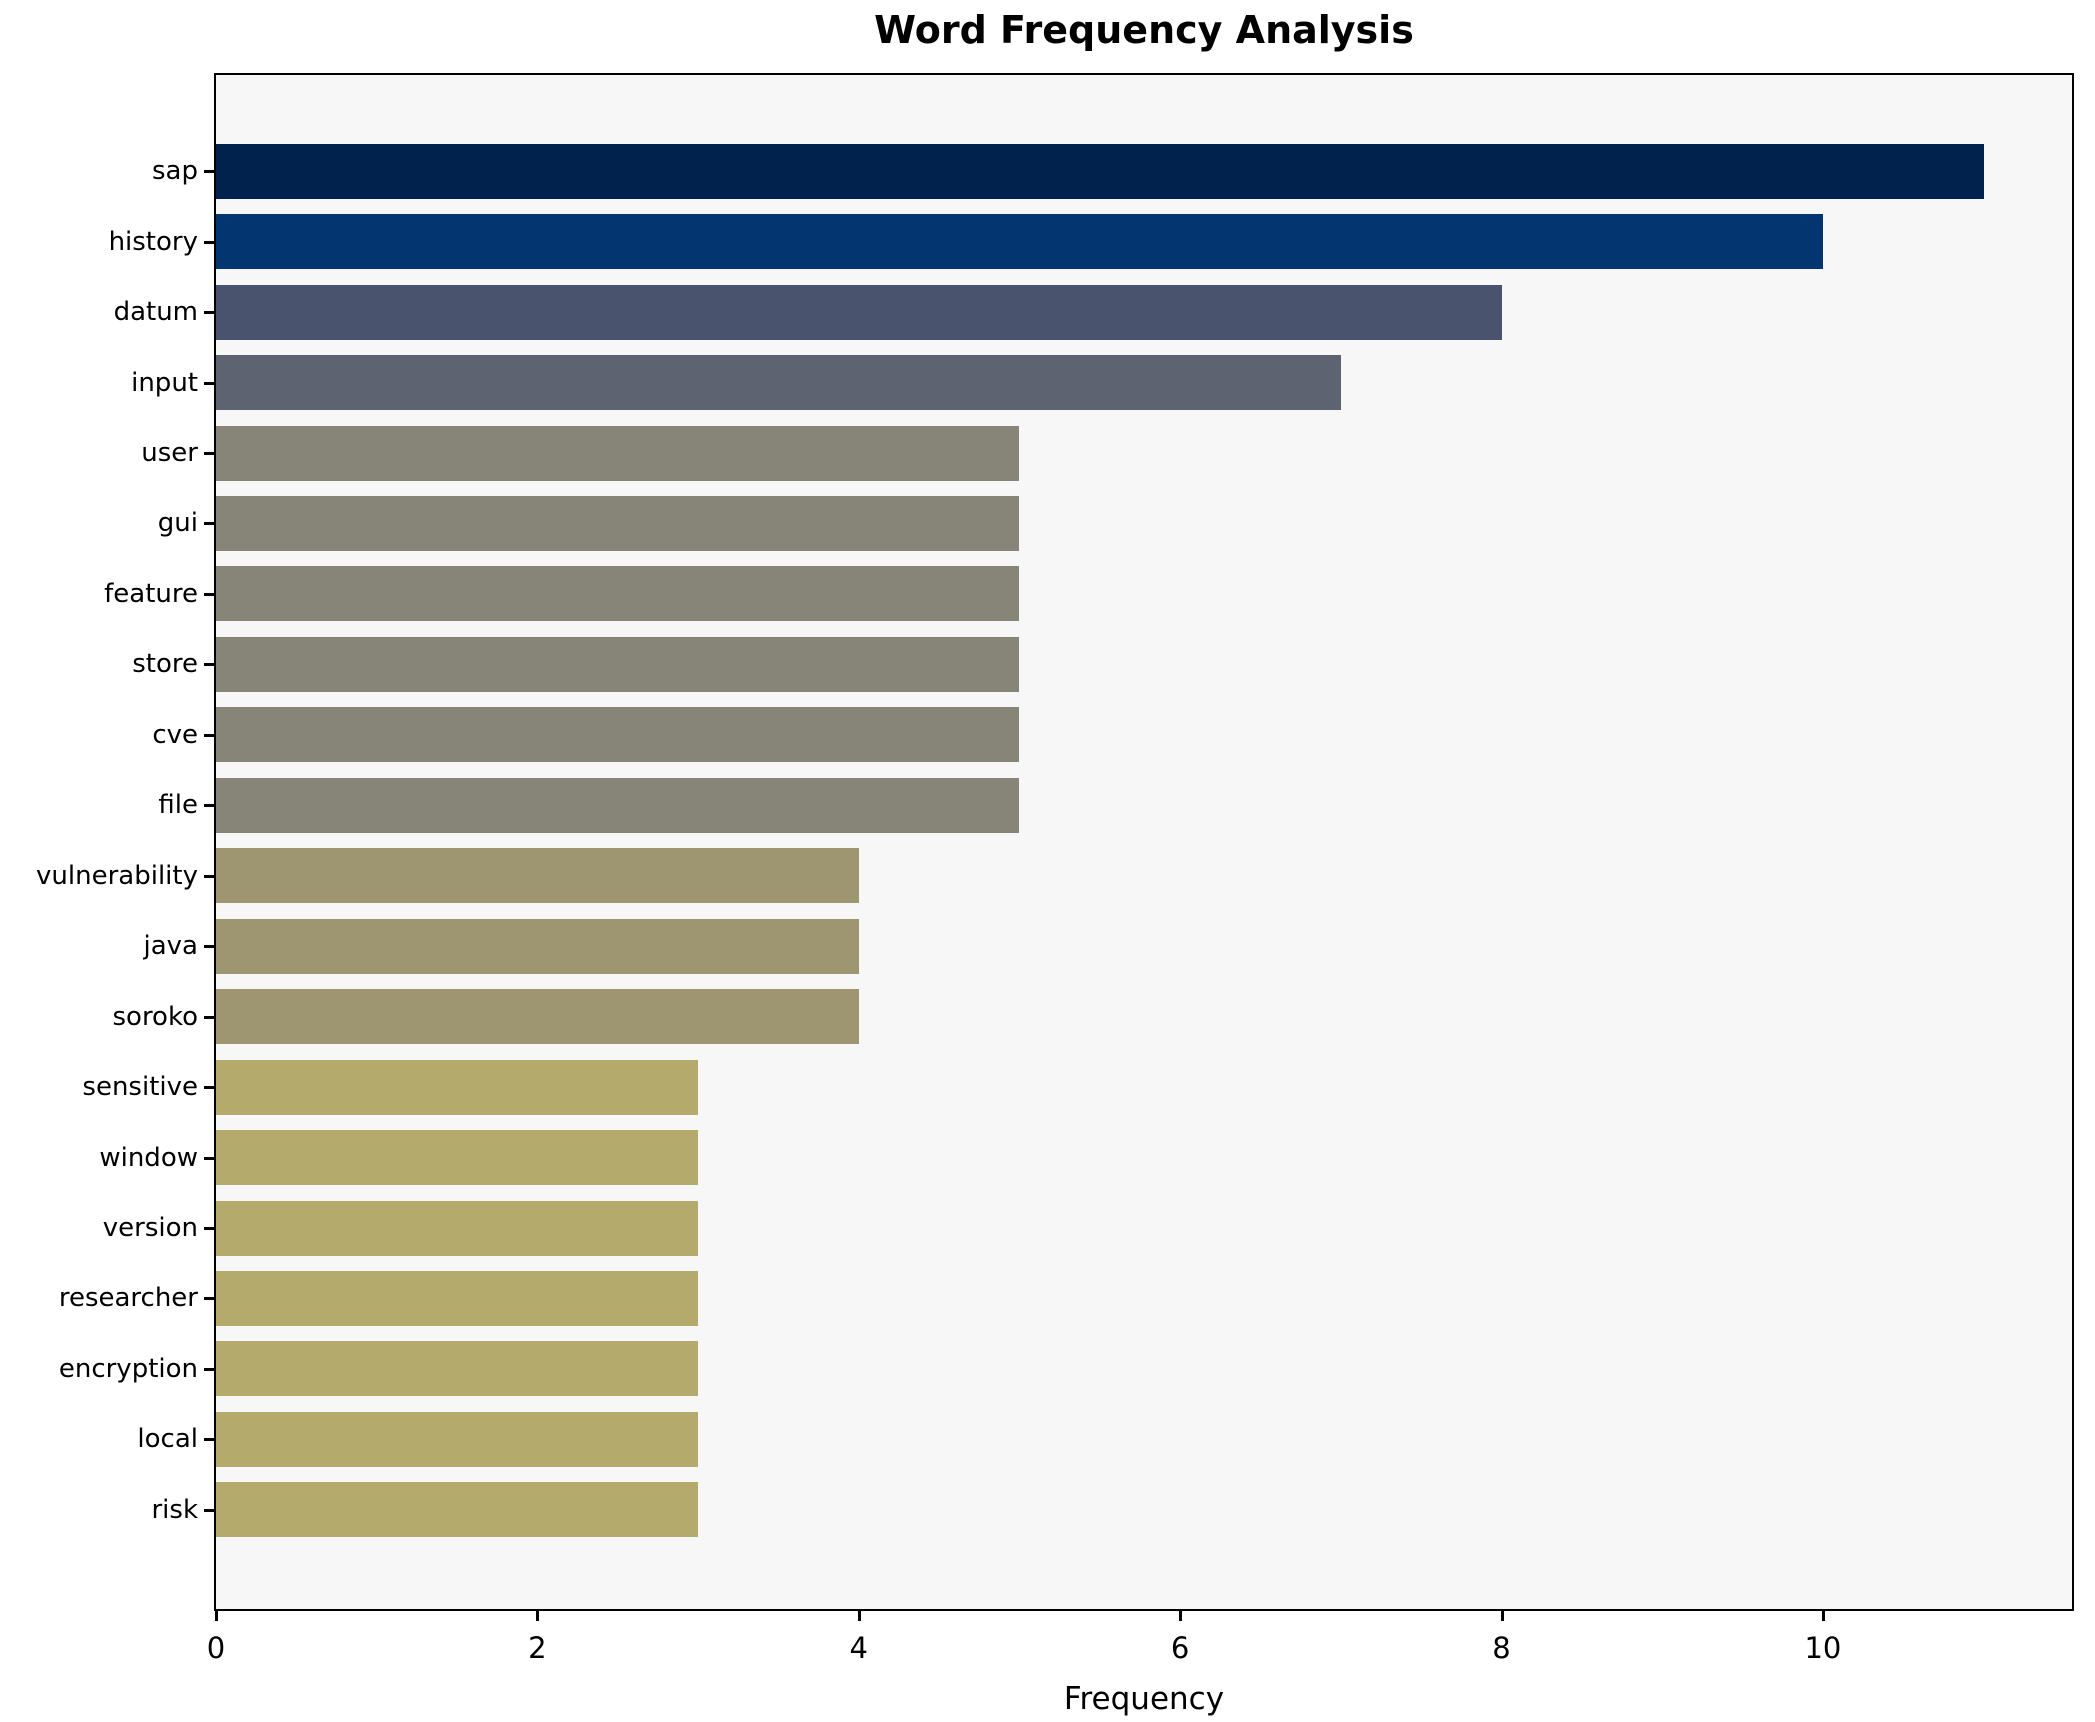 The image size is (2095, 1722). What do you see at coordinates (1019, 242) in the screenshot?
I see `bar-history` at bounding box center [1019, 242].